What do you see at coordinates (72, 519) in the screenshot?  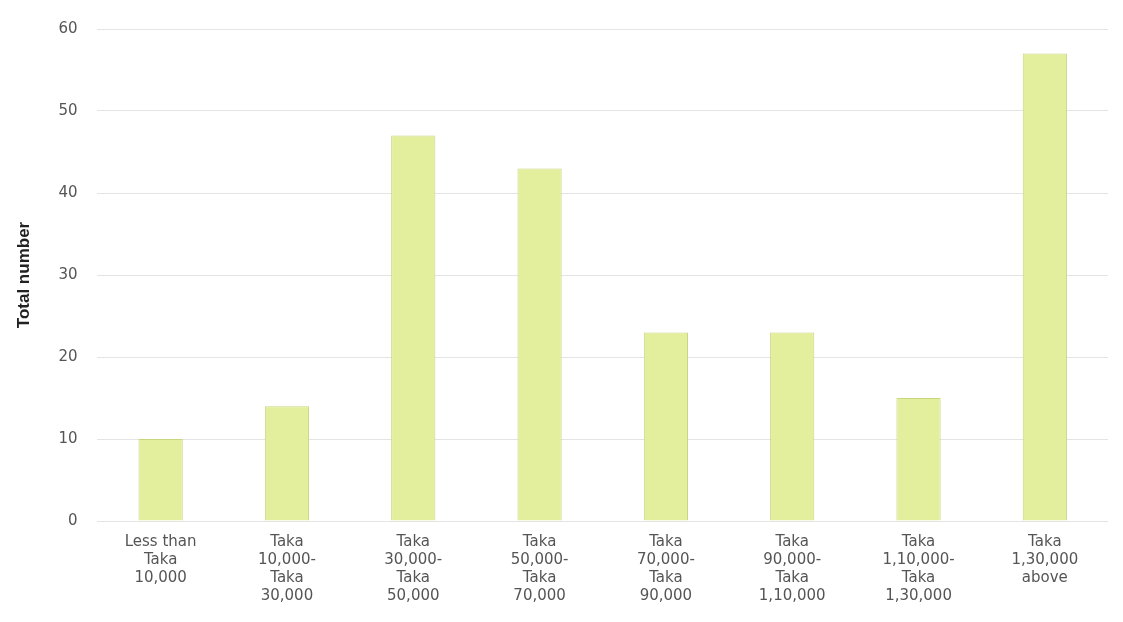 I see `y-tick-label: 0` at bounding box center [72, 519].